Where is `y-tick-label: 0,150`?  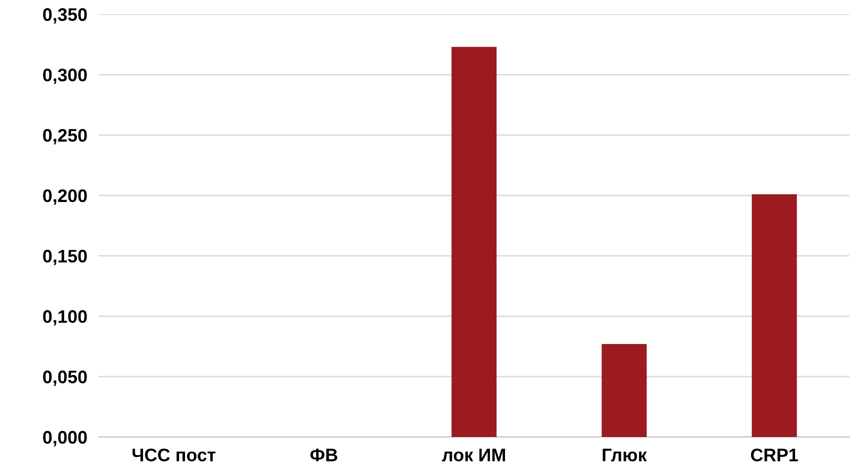
y-tick-label: 0,150 is located at coordinates (65, 258).